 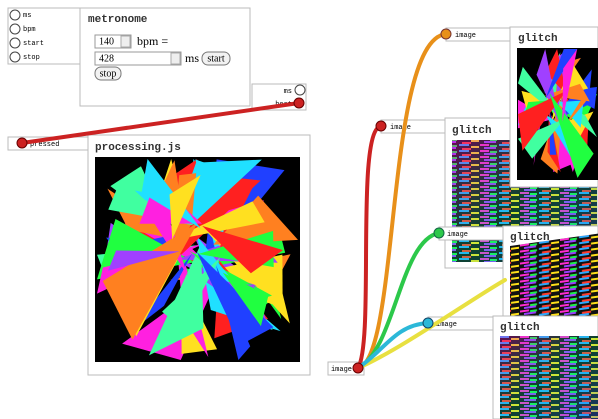 What do you see at coordinates (33, 44) in the screenshot?
I see `port-label: start` at bounding box center [33, 44].